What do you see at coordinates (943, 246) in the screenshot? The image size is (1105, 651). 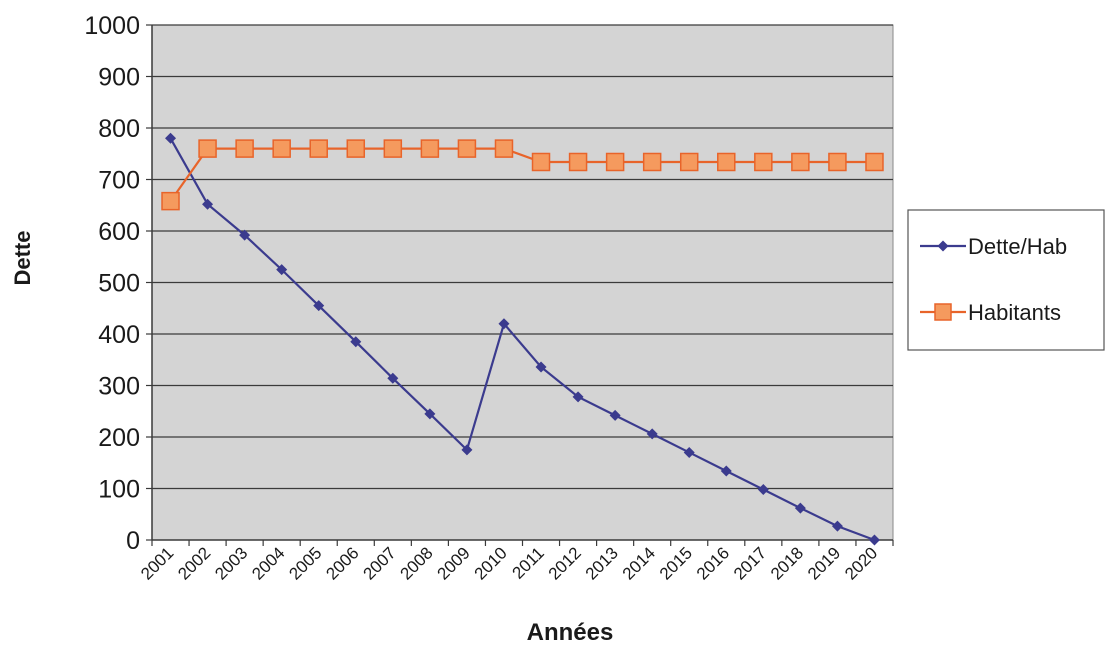 I see `legend-swatch-diamond-icon` at bounding box center [943, 246].